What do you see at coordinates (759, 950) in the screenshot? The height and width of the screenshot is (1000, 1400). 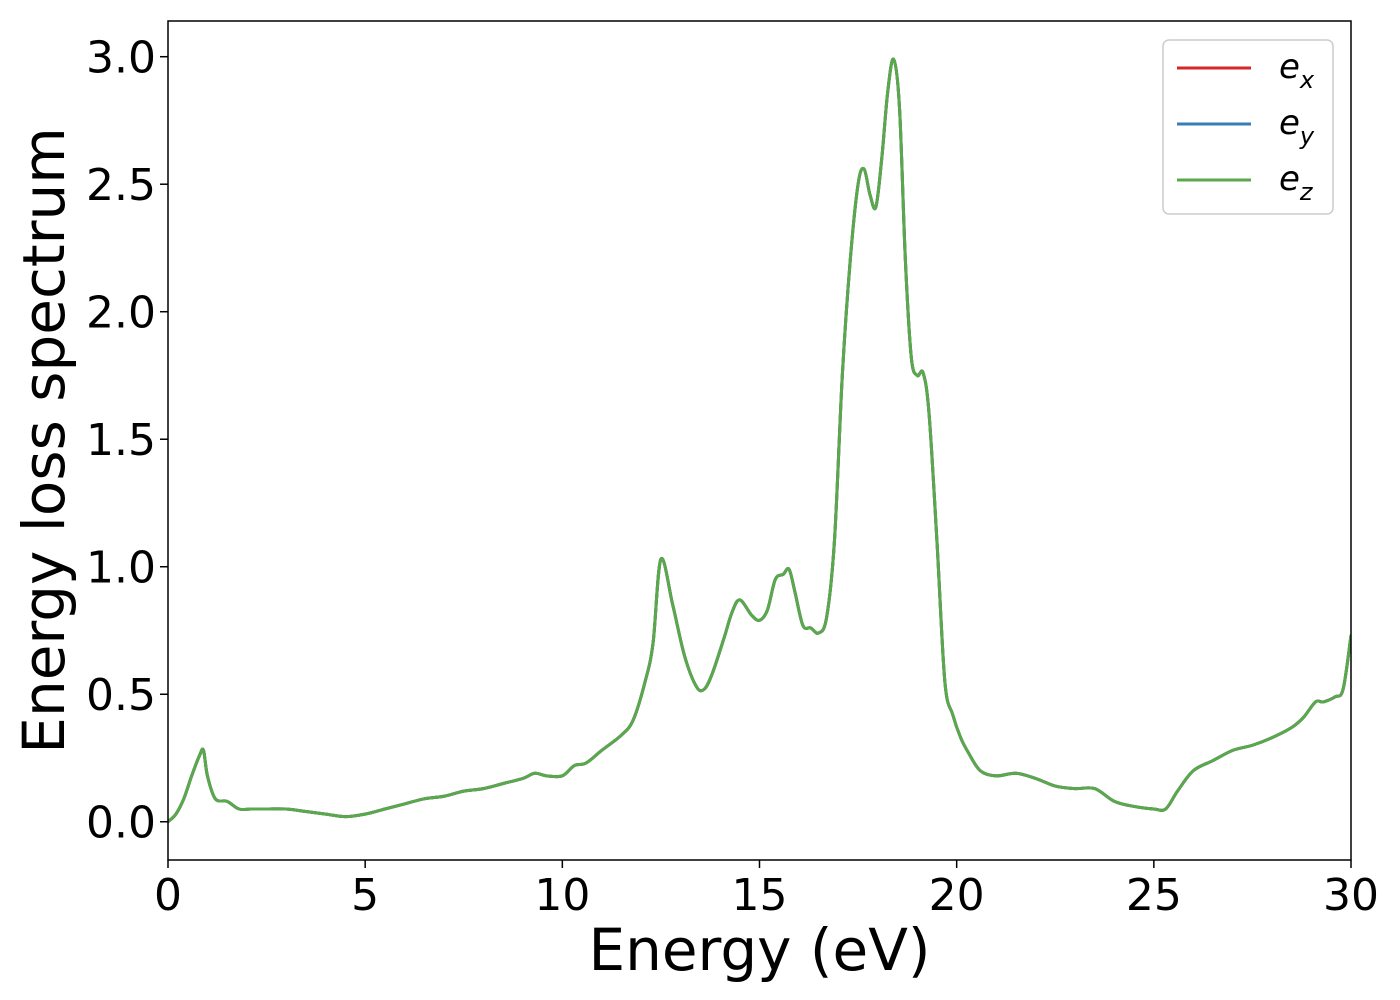 I see `x-axis-label: Energy (eV)` at bounding box center [759, 950].